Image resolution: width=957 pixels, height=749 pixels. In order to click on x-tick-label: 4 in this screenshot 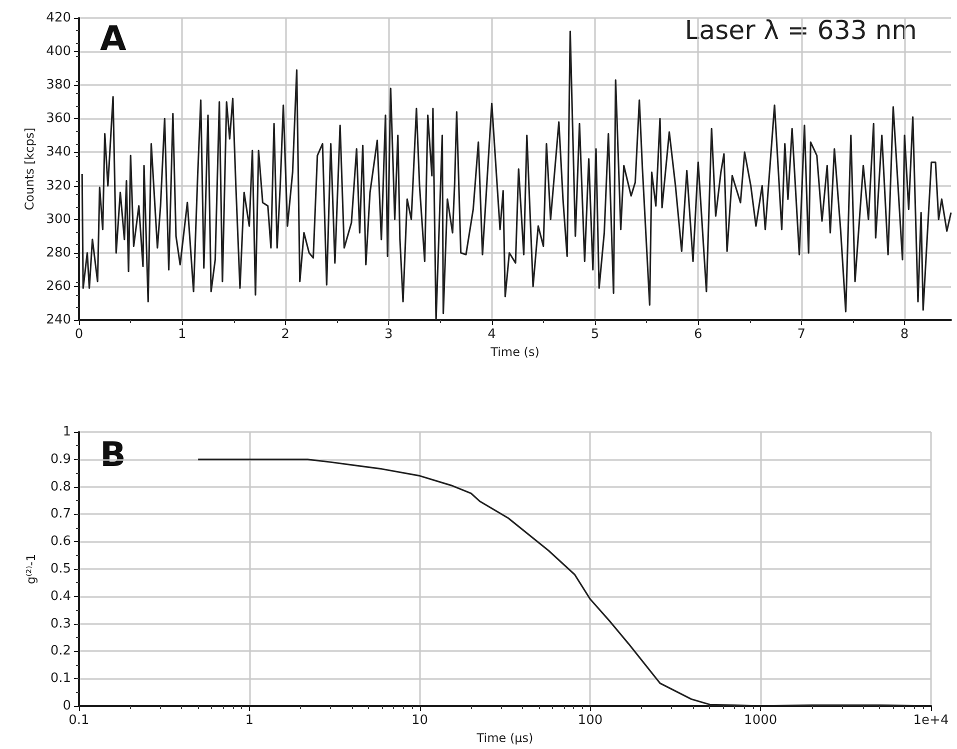, I will do `click(492, 334)`.